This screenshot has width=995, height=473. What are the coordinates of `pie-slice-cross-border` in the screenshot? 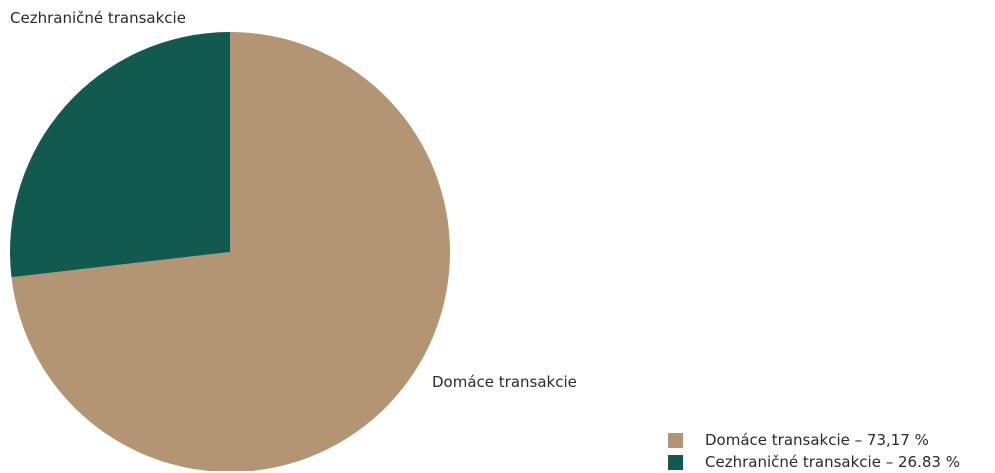 It's located at (120, 155).